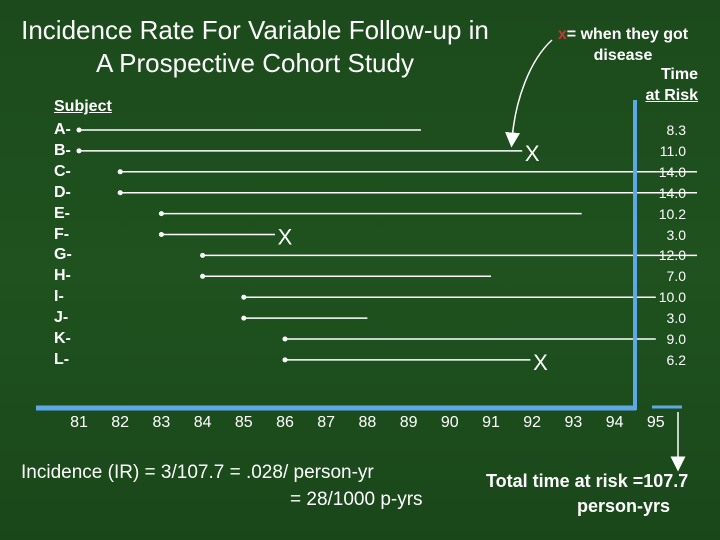  What do you see at coordinates (676, 339) in the screenshot?
I see `time-at-risk-value: 9.0` at bounding box center [676, 339].